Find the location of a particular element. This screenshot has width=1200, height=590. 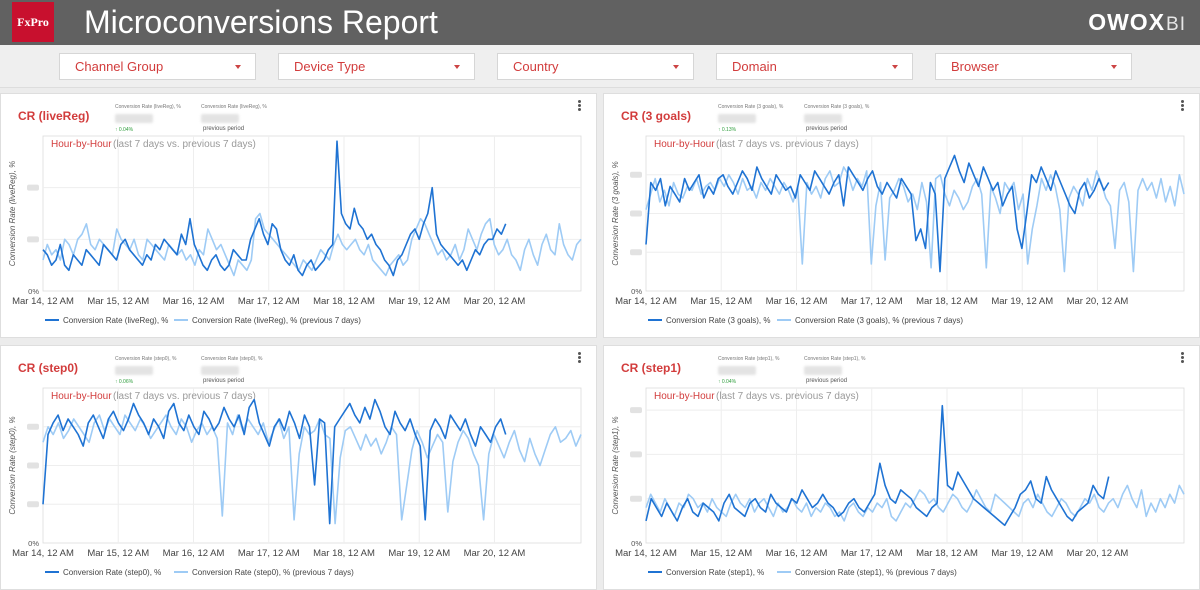

kpi-label-previous: Conversion Rate (liveReg), % is located at coordinates (234, 107).